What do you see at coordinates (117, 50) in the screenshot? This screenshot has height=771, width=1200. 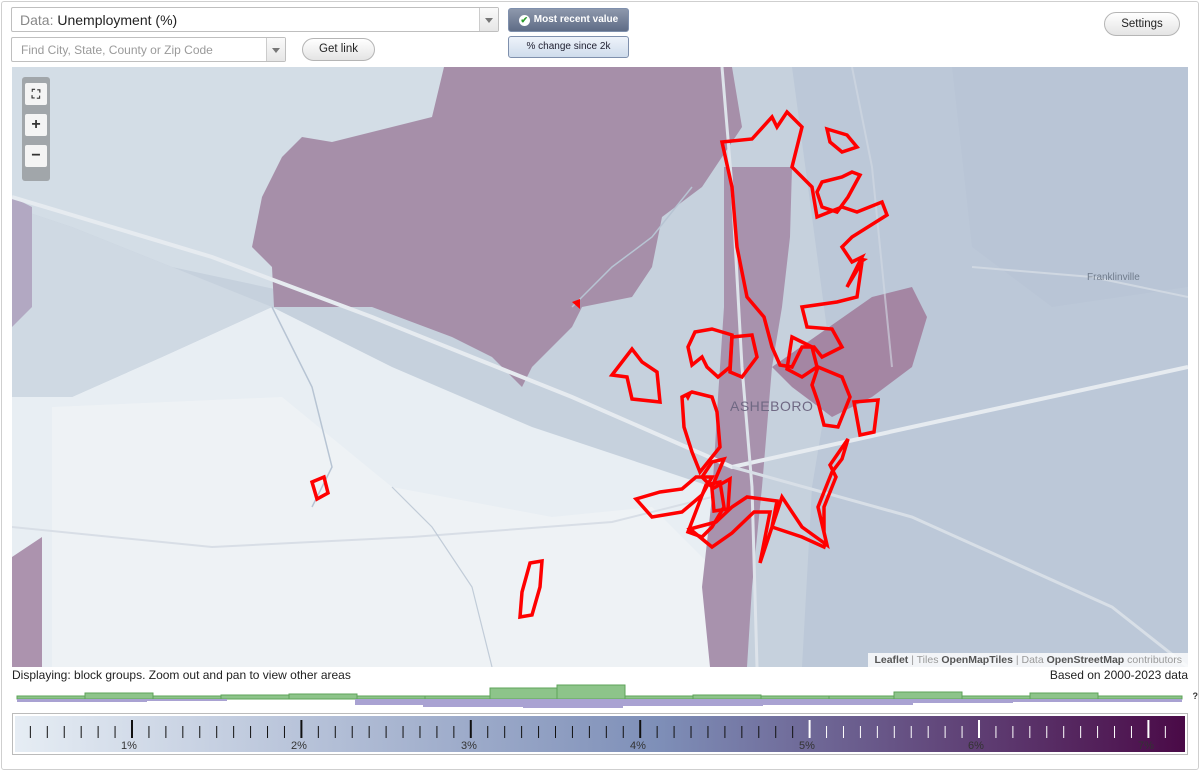 I see `location-search-placeholder: Find City, State, County or Zip Code` at bounding box center [117, 50].